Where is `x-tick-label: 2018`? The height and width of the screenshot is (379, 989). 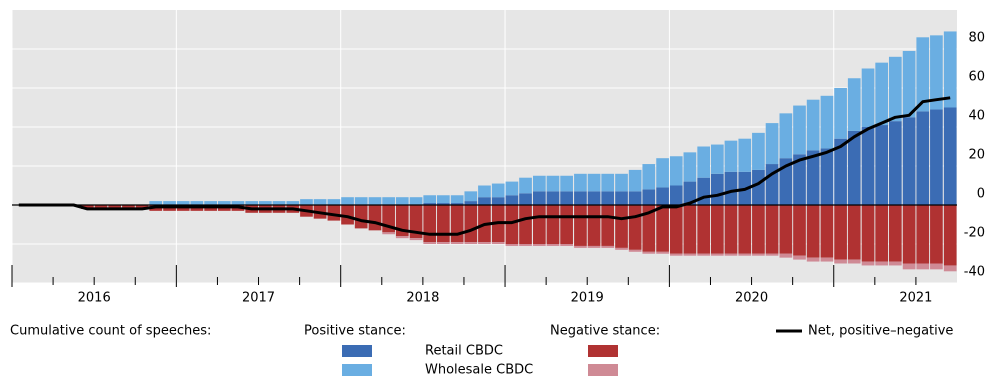 x-tick-label: 2018 is located at coordinates (422, 298).